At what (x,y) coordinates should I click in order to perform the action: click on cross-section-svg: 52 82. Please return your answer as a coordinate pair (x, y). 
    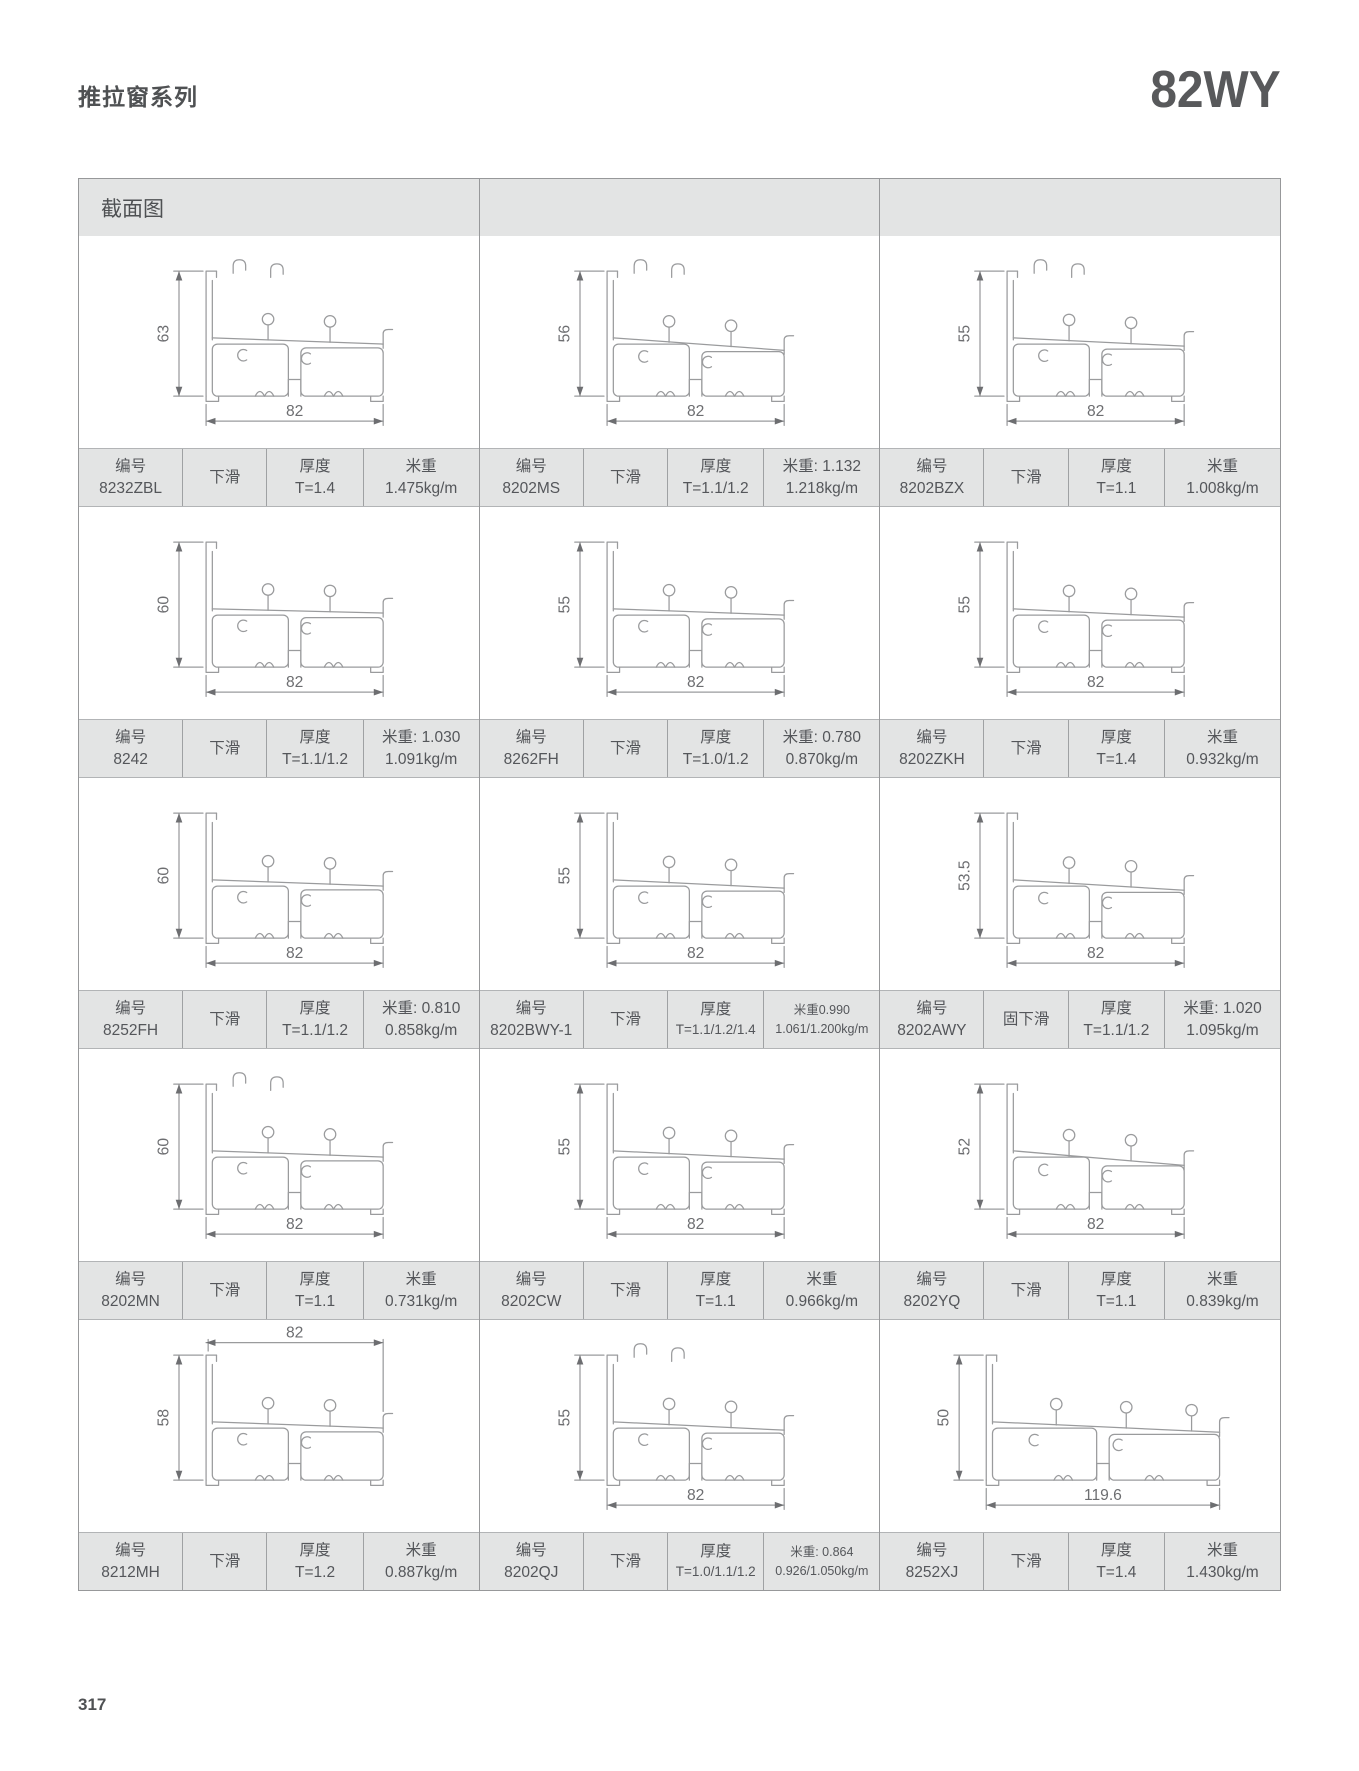
    Looking at the image, I should click on (1076, 1161).